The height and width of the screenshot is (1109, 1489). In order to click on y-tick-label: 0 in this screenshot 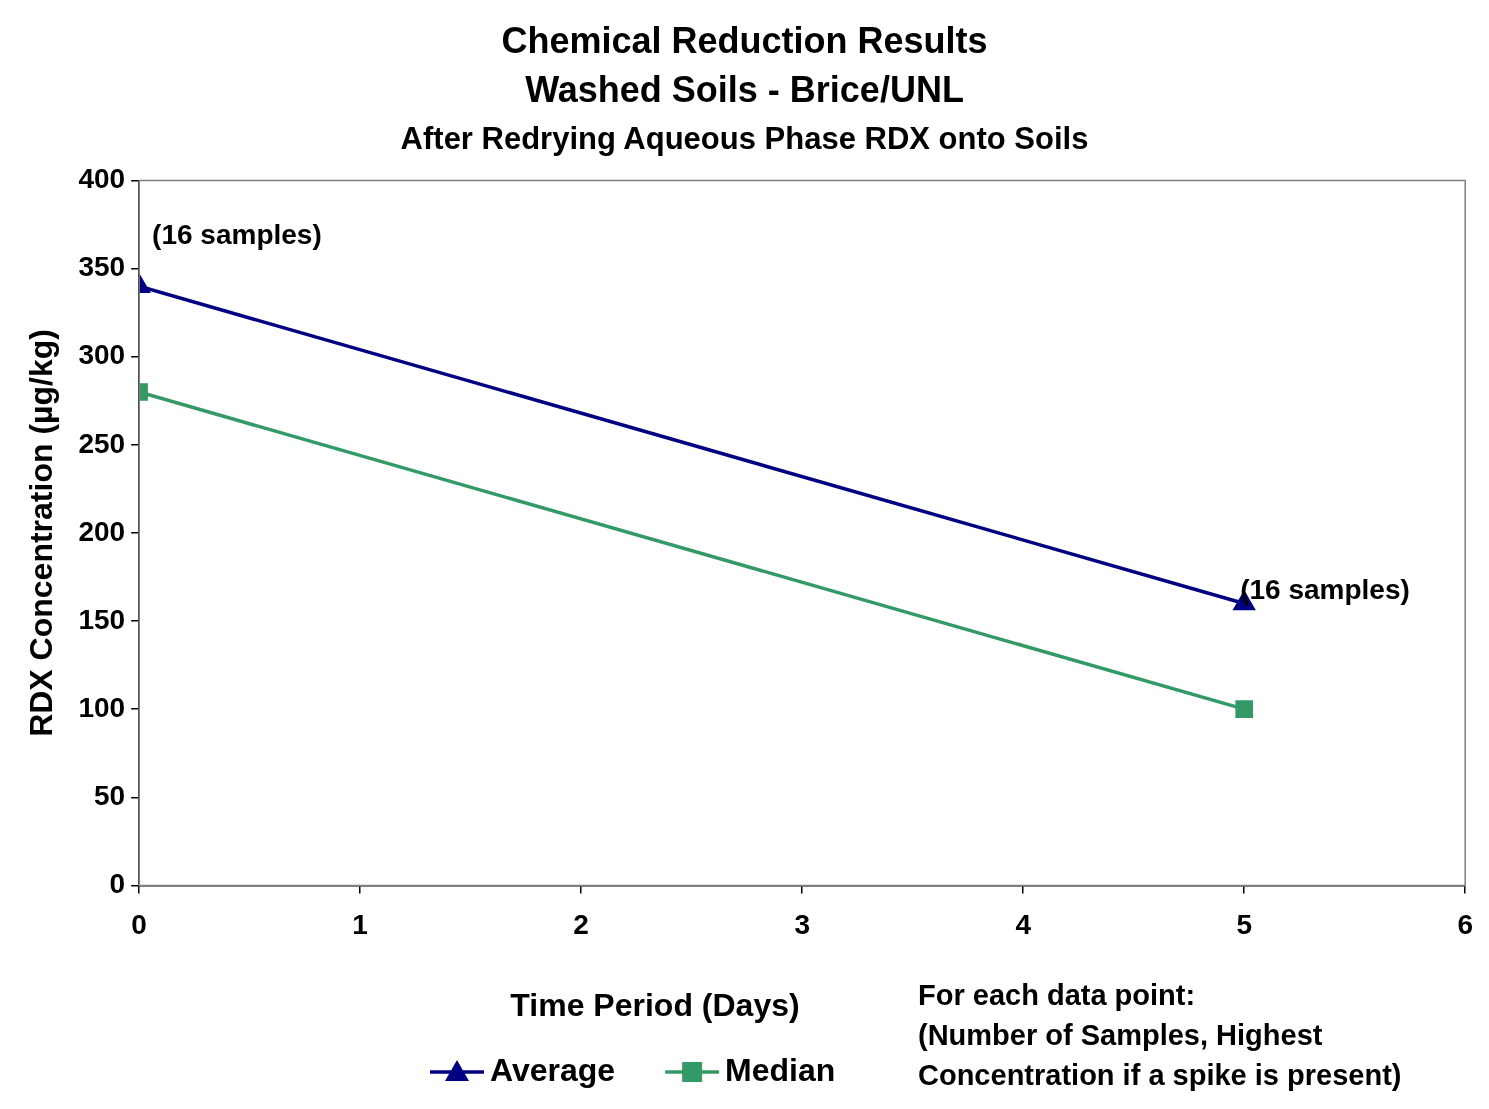, I will do `click(117, 884)`.